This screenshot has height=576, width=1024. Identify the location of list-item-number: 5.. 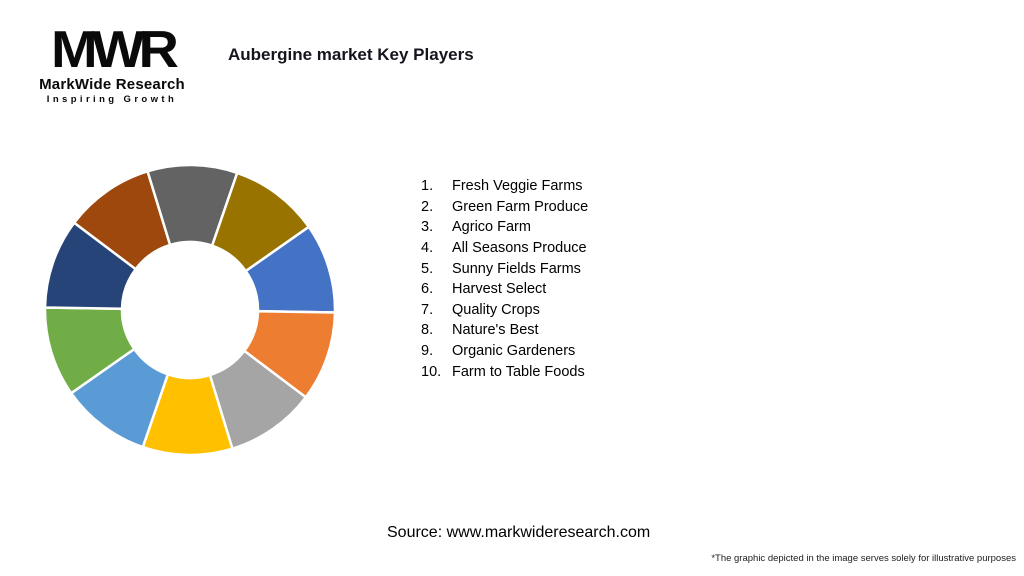
(427, 268).